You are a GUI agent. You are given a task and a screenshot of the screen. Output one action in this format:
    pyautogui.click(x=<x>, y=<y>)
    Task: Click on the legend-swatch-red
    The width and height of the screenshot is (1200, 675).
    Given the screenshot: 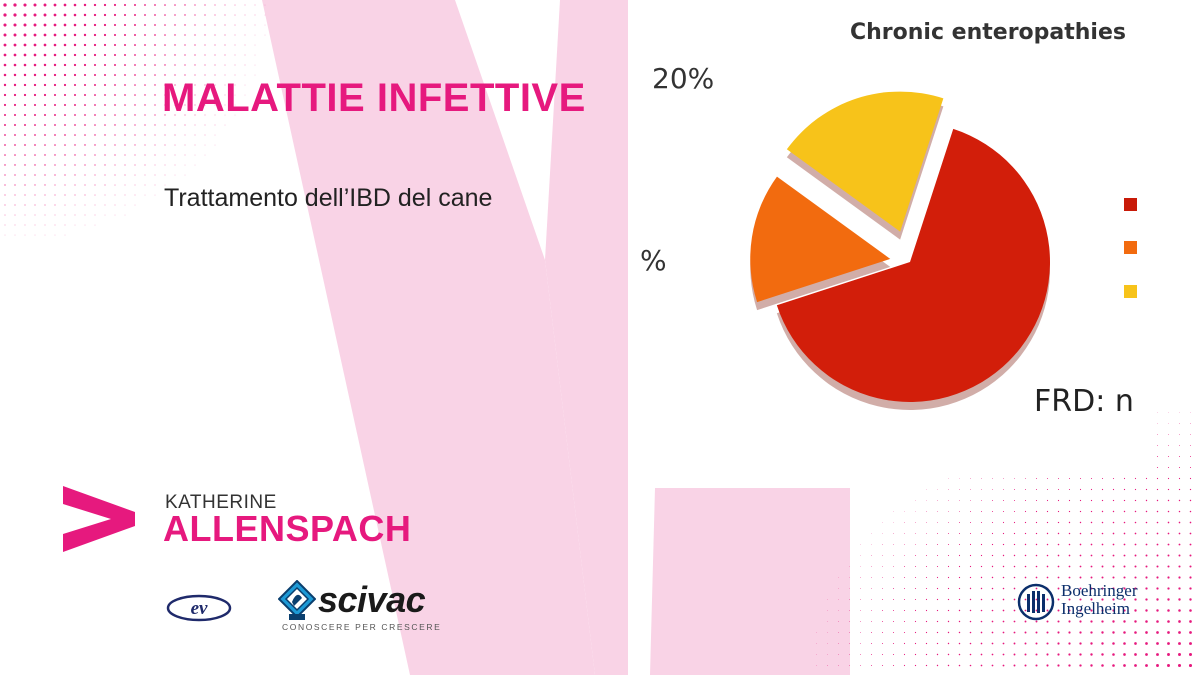 What is the action you would take?
    pyautogui.click(x=1130, y=204)
    